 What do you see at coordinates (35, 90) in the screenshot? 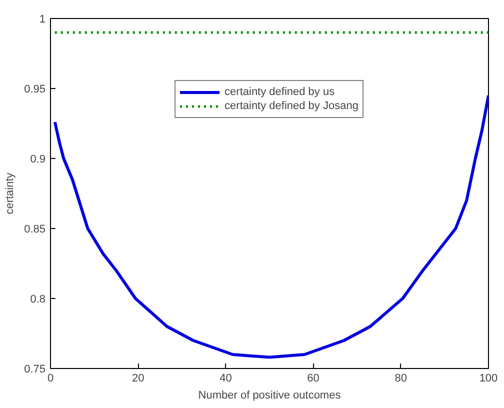
I see `y-tick-label: 0.95` at bounding box center [35, 90].